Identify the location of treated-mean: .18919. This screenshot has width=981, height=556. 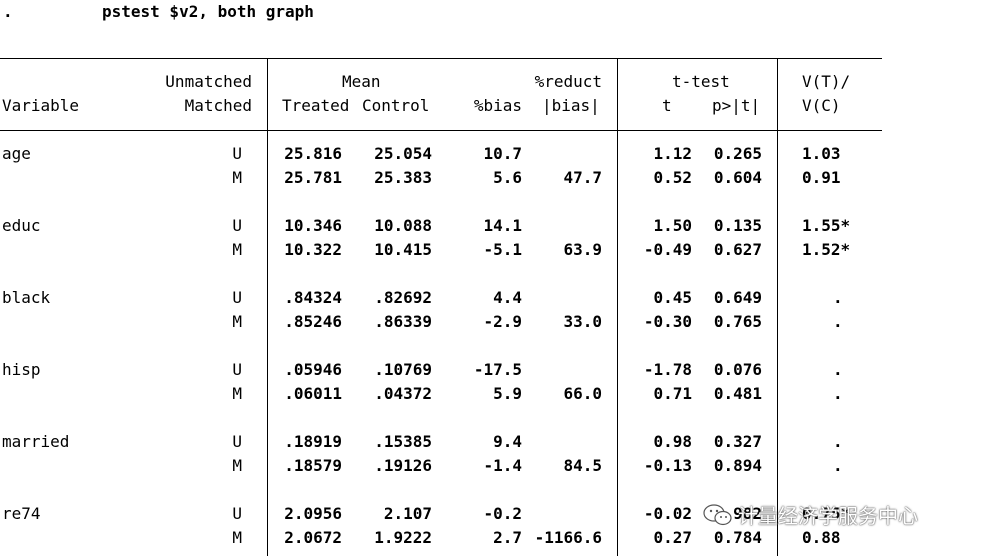
(313, 441).